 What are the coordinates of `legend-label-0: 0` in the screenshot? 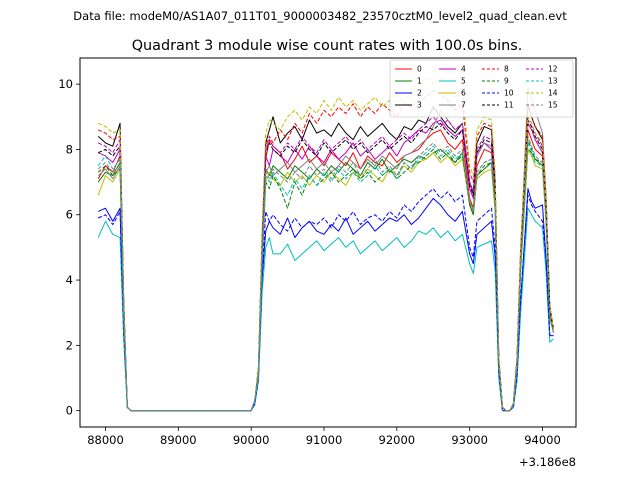 It's located at (419, 69).